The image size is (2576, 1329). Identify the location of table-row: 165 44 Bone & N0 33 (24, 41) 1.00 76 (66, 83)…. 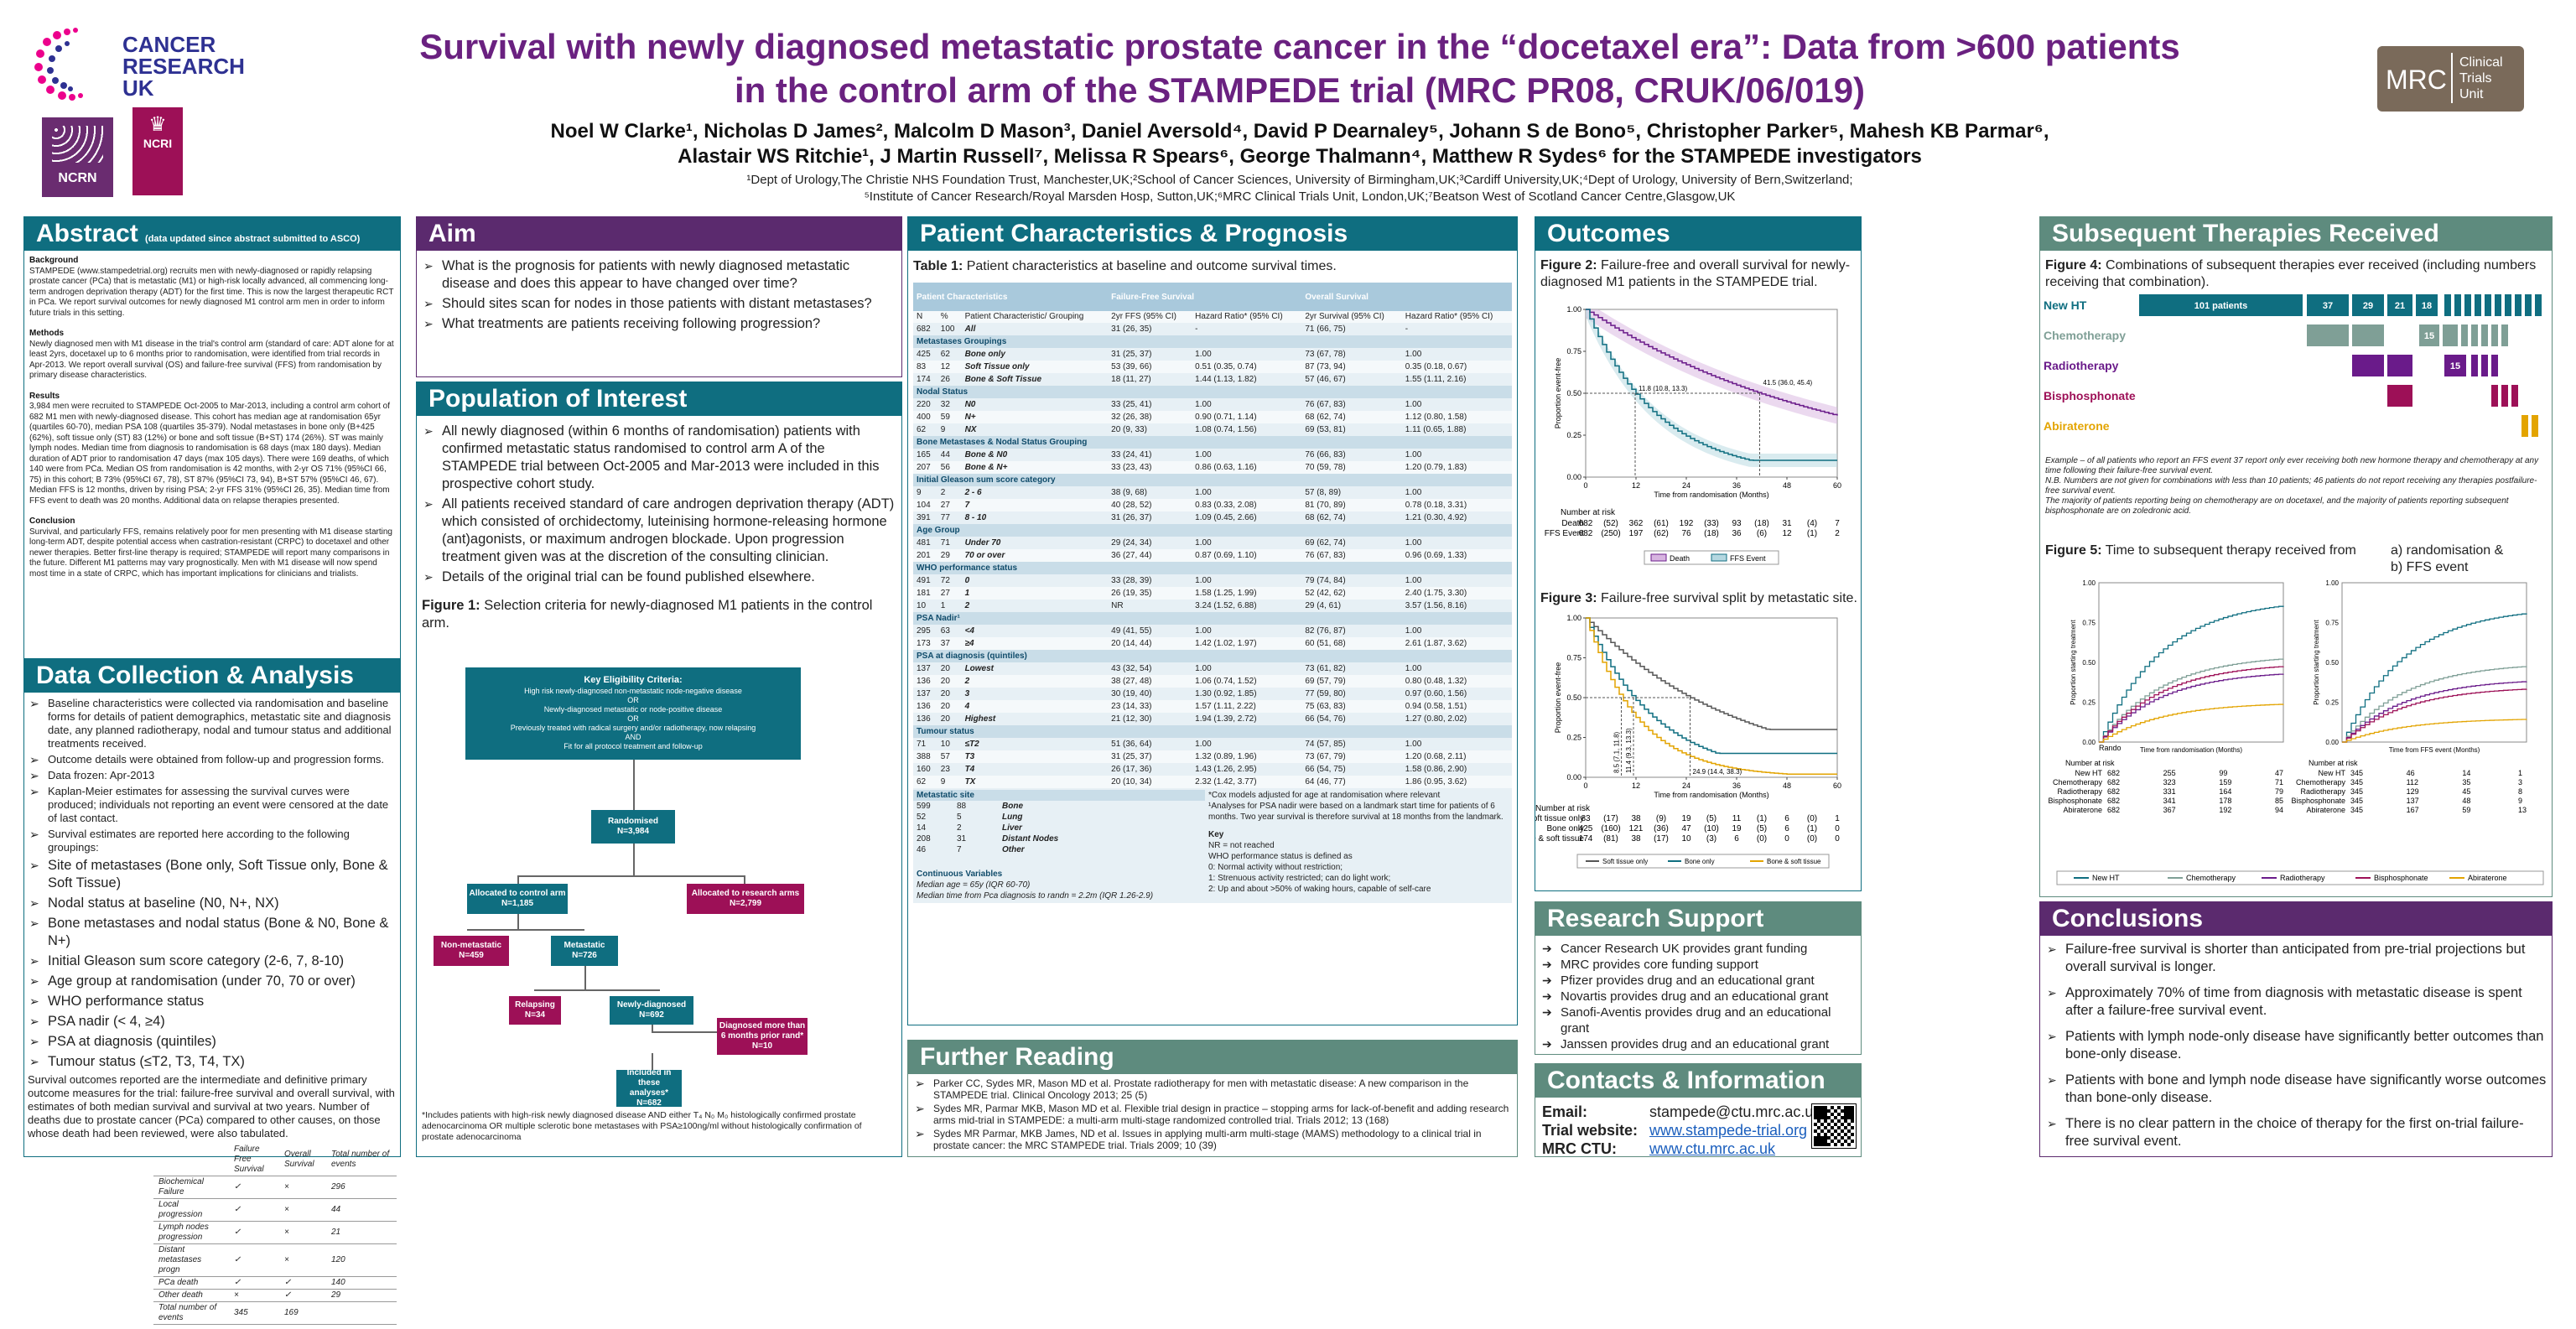
(1212, 455).